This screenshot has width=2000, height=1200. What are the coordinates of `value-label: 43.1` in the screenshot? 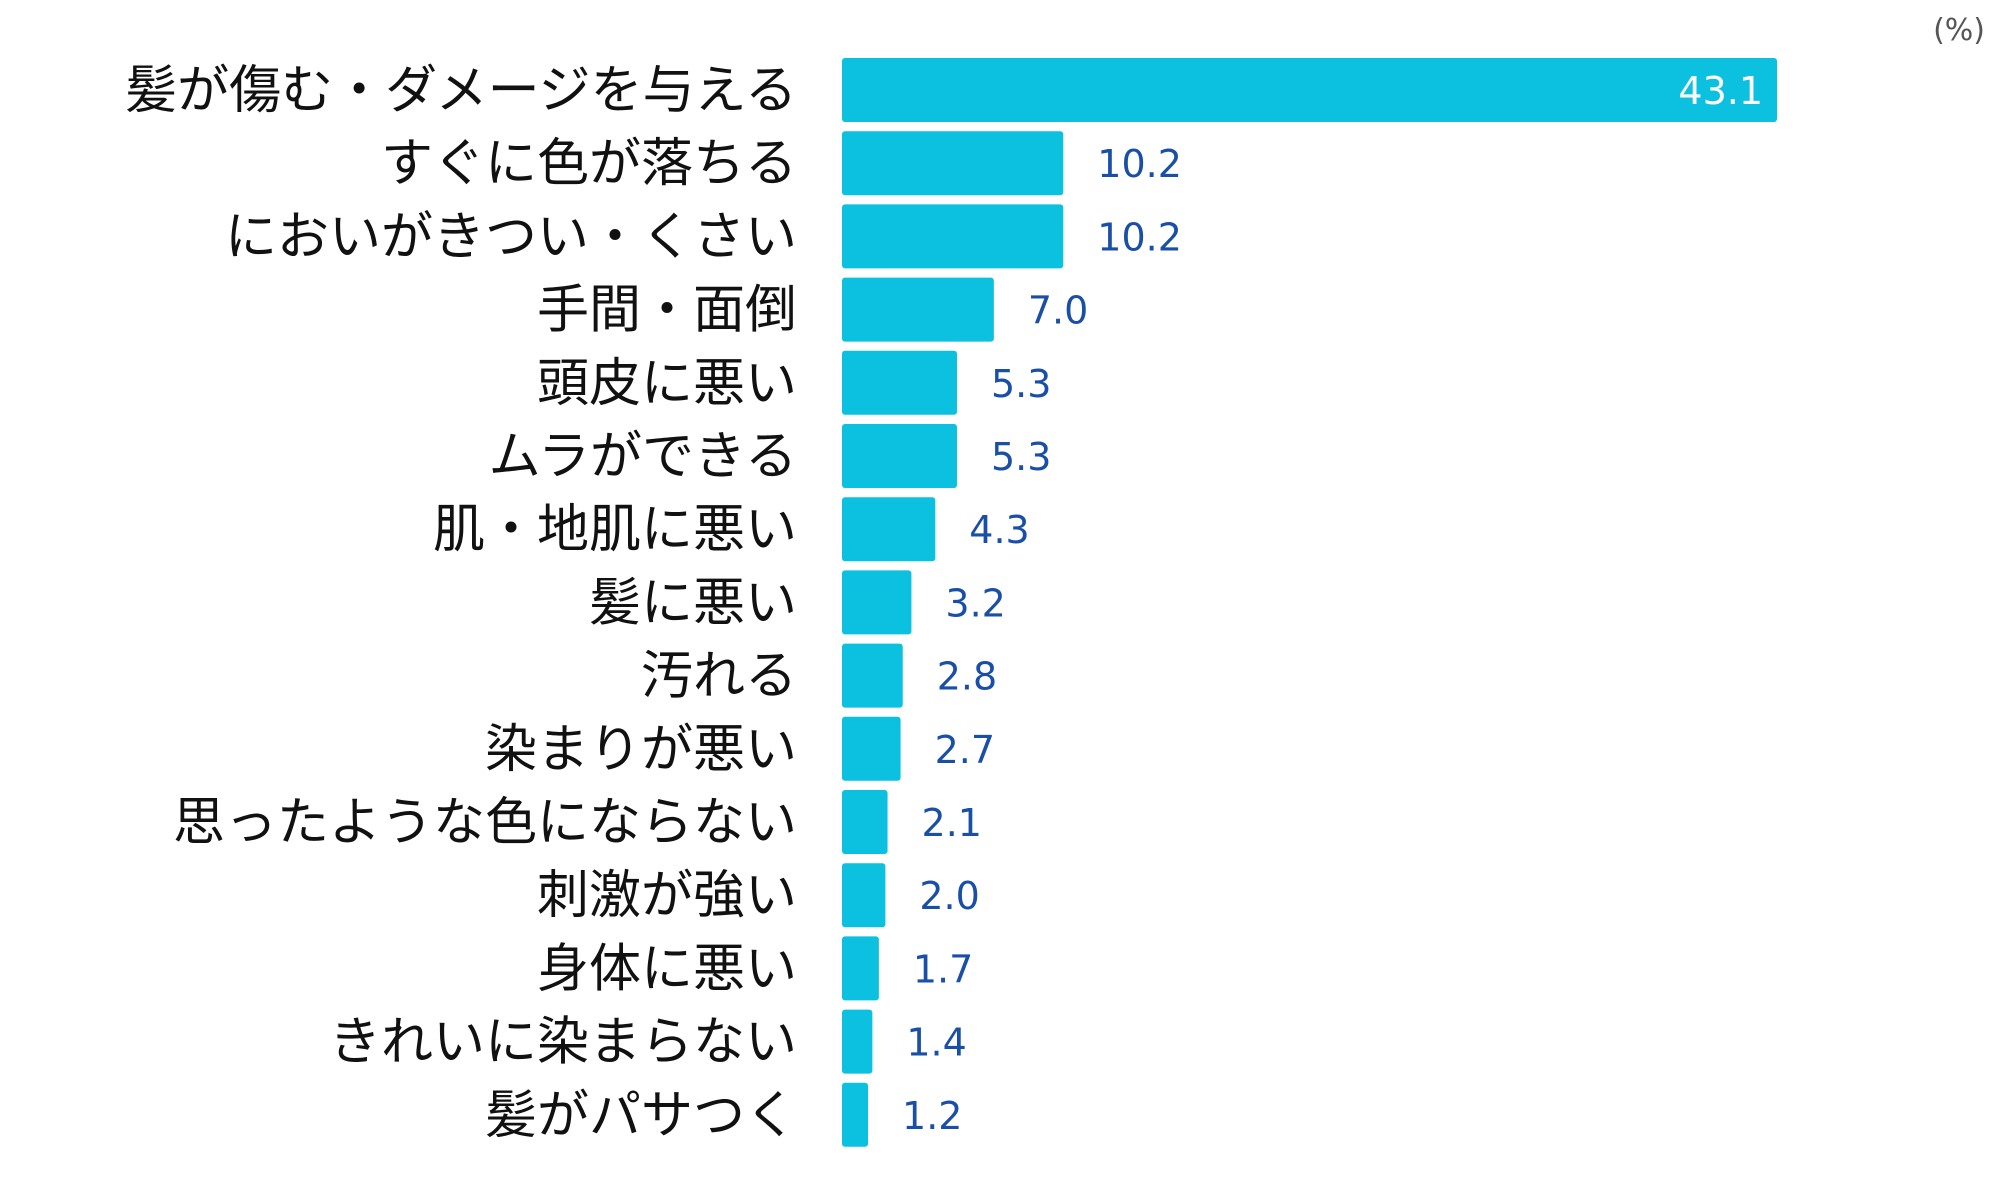 It's located at (1720, 91).